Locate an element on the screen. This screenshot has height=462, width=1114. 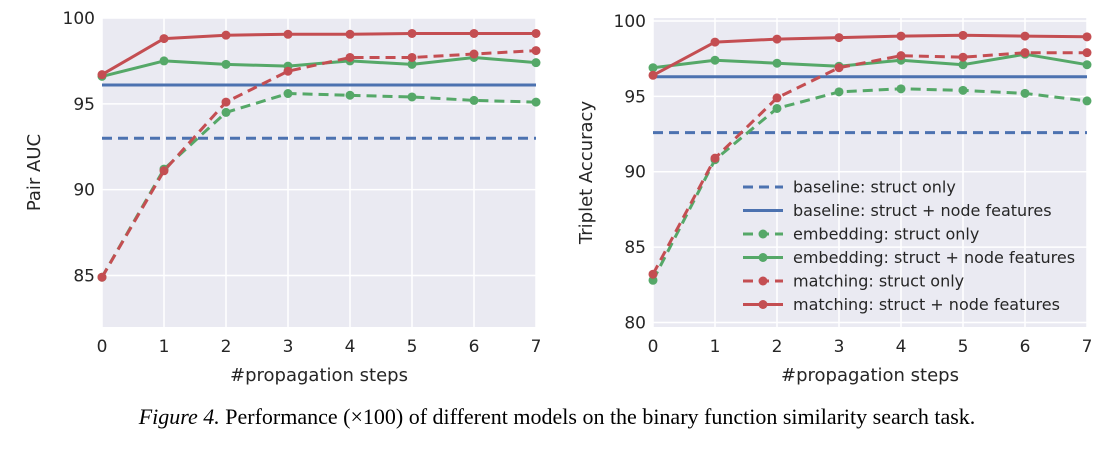
chart1-x-tick-label: 2 is located at coordinates (226, 347).